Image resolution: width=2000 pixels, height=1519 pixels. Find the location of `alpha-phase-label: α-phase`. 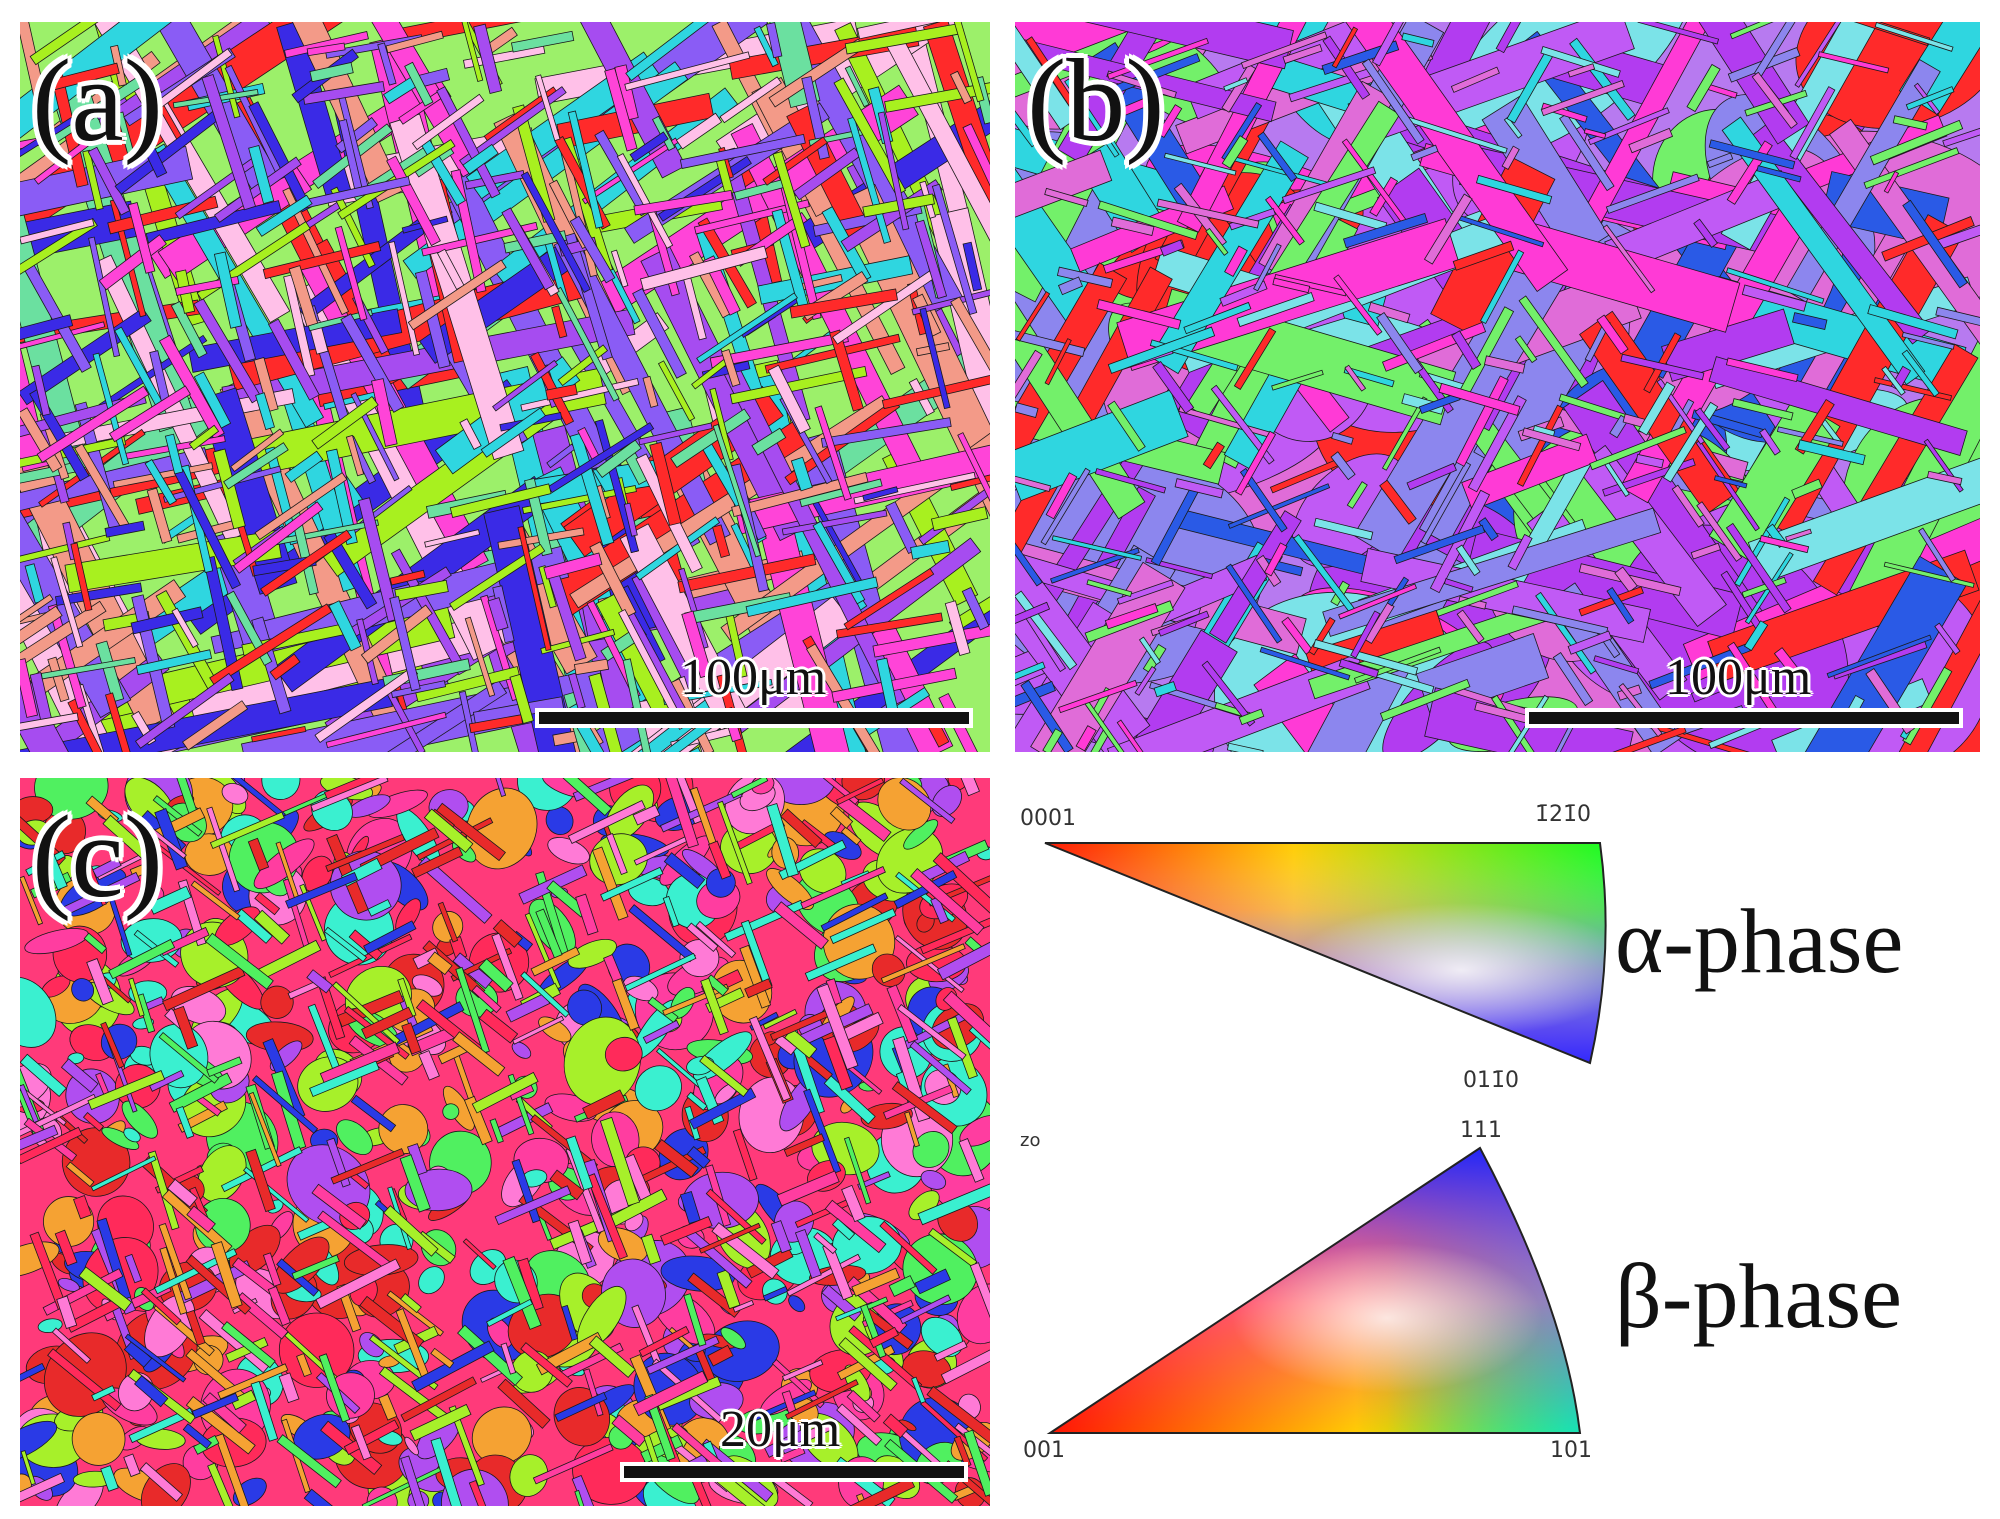

alpha-phase-label: α-phase is located at coordinates (1759, 941).